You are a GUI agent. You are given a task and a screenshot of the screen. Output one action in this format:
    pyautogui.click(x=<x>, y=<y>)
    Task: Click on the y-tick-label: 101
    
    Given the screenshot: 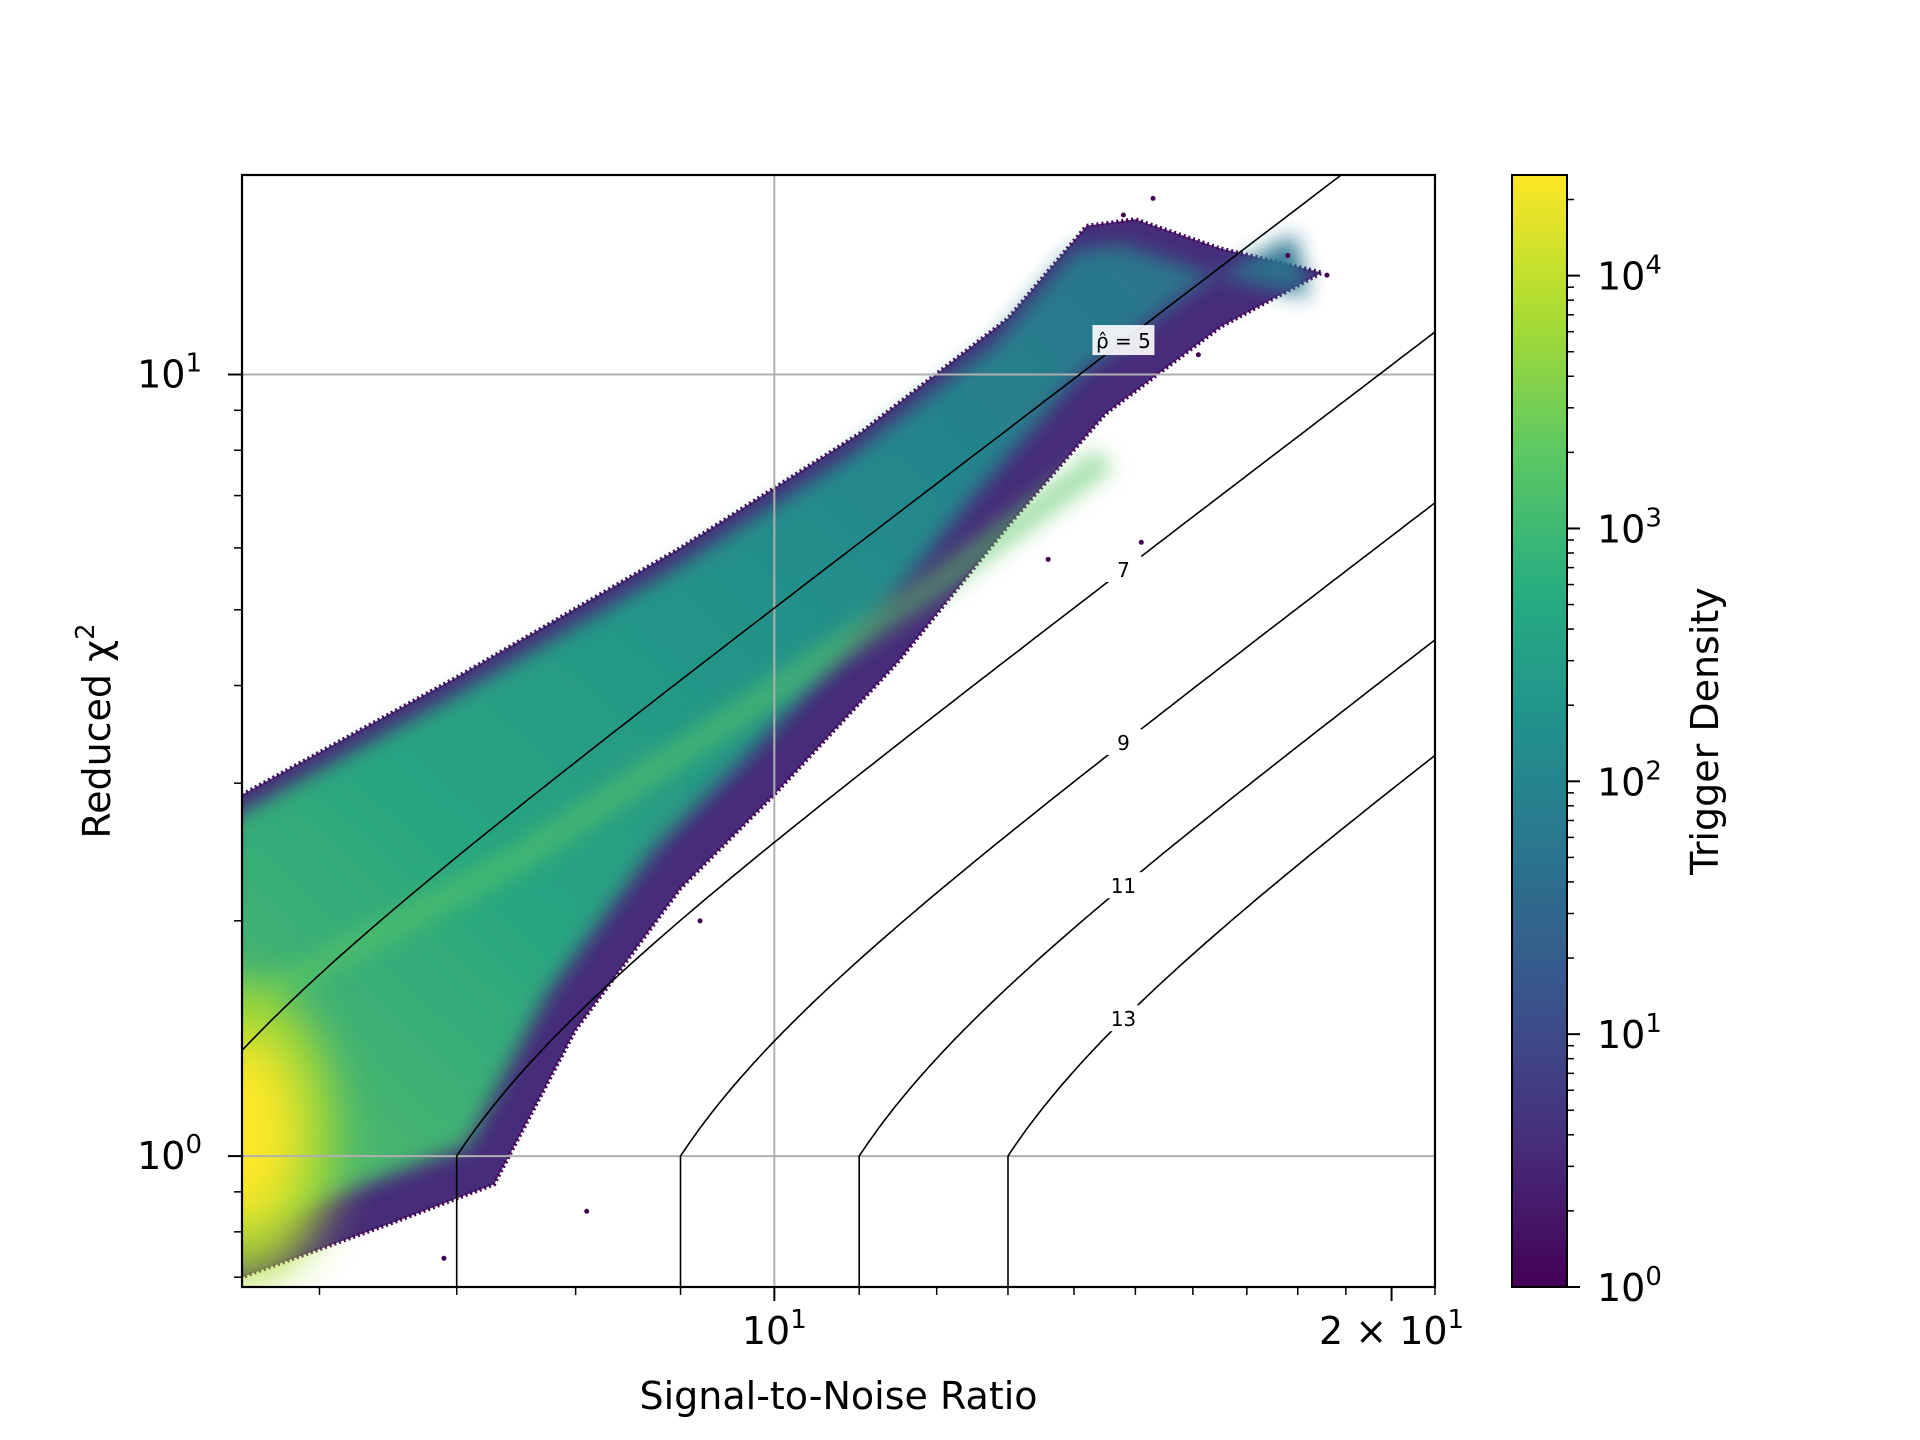 What is the action you would take?
    pyautogui.click(x=169, y=373)
    